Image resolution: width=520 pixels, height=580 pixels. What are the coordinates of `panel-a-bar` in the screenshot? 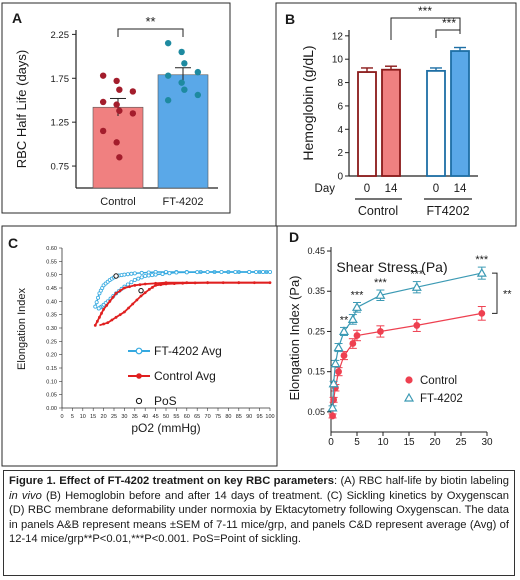 It's located at (118, 147).